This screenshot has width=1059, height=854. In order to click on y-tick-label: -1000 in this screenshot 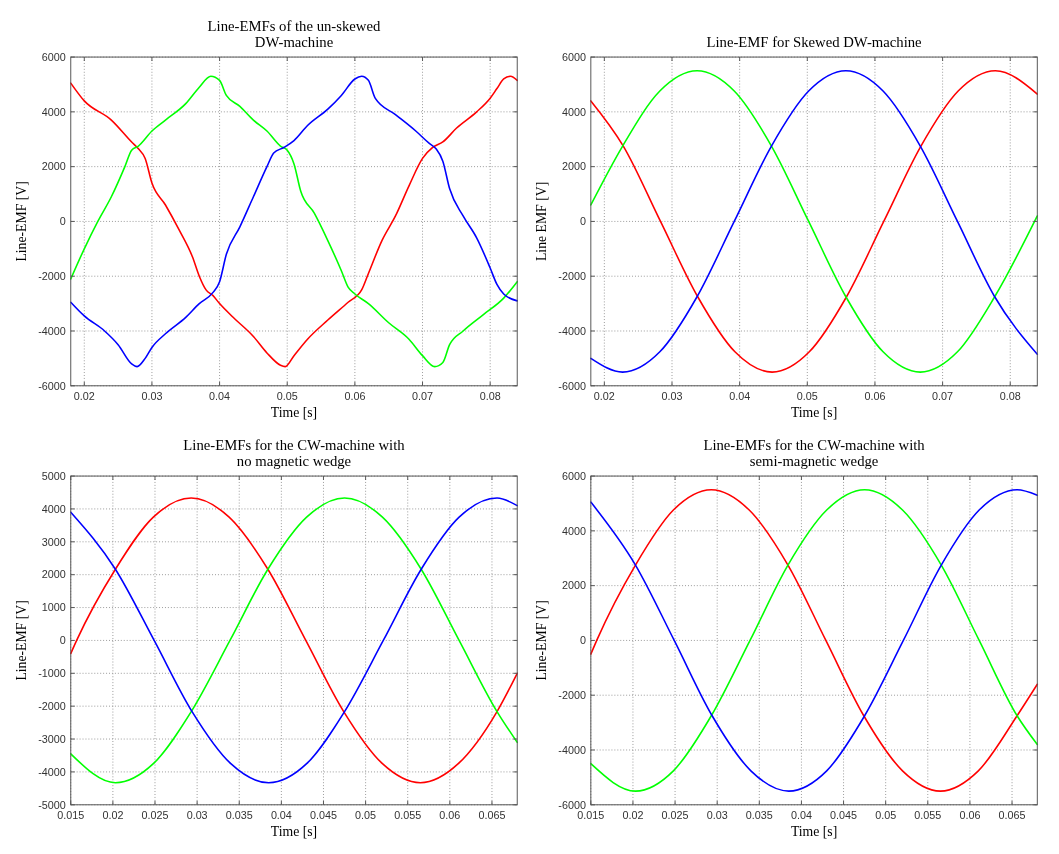, I will do `click(52, 673)`.